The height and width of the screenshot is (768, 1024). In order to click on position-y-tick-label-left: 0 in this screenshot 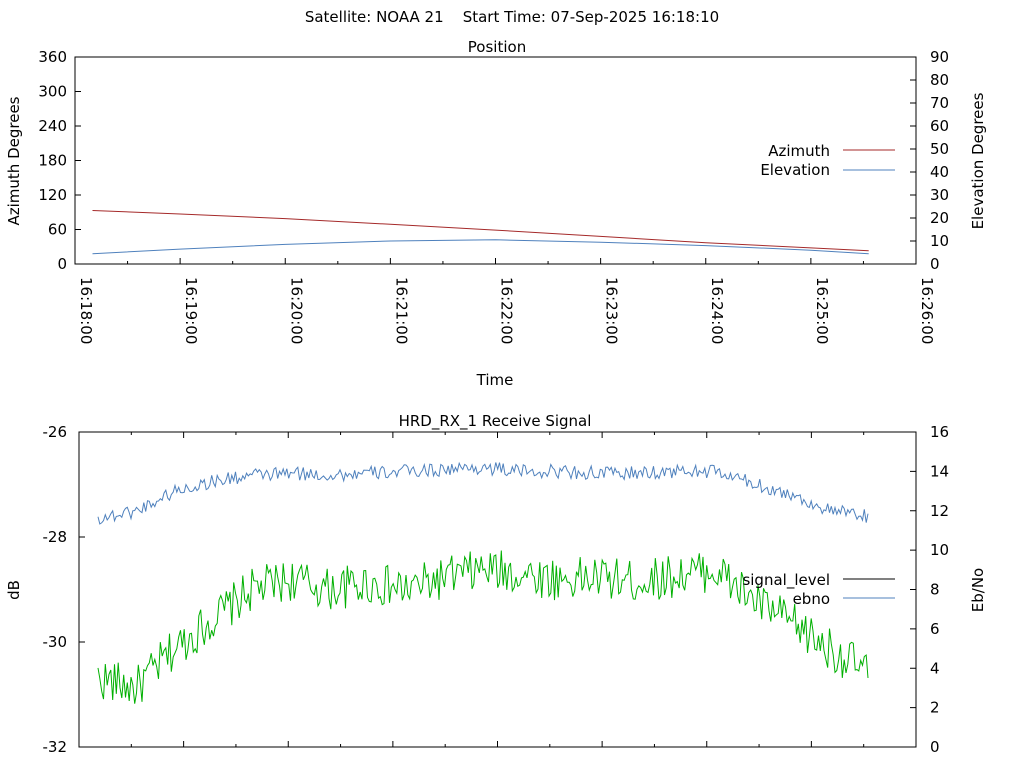, I will do `click(62, 264)`.